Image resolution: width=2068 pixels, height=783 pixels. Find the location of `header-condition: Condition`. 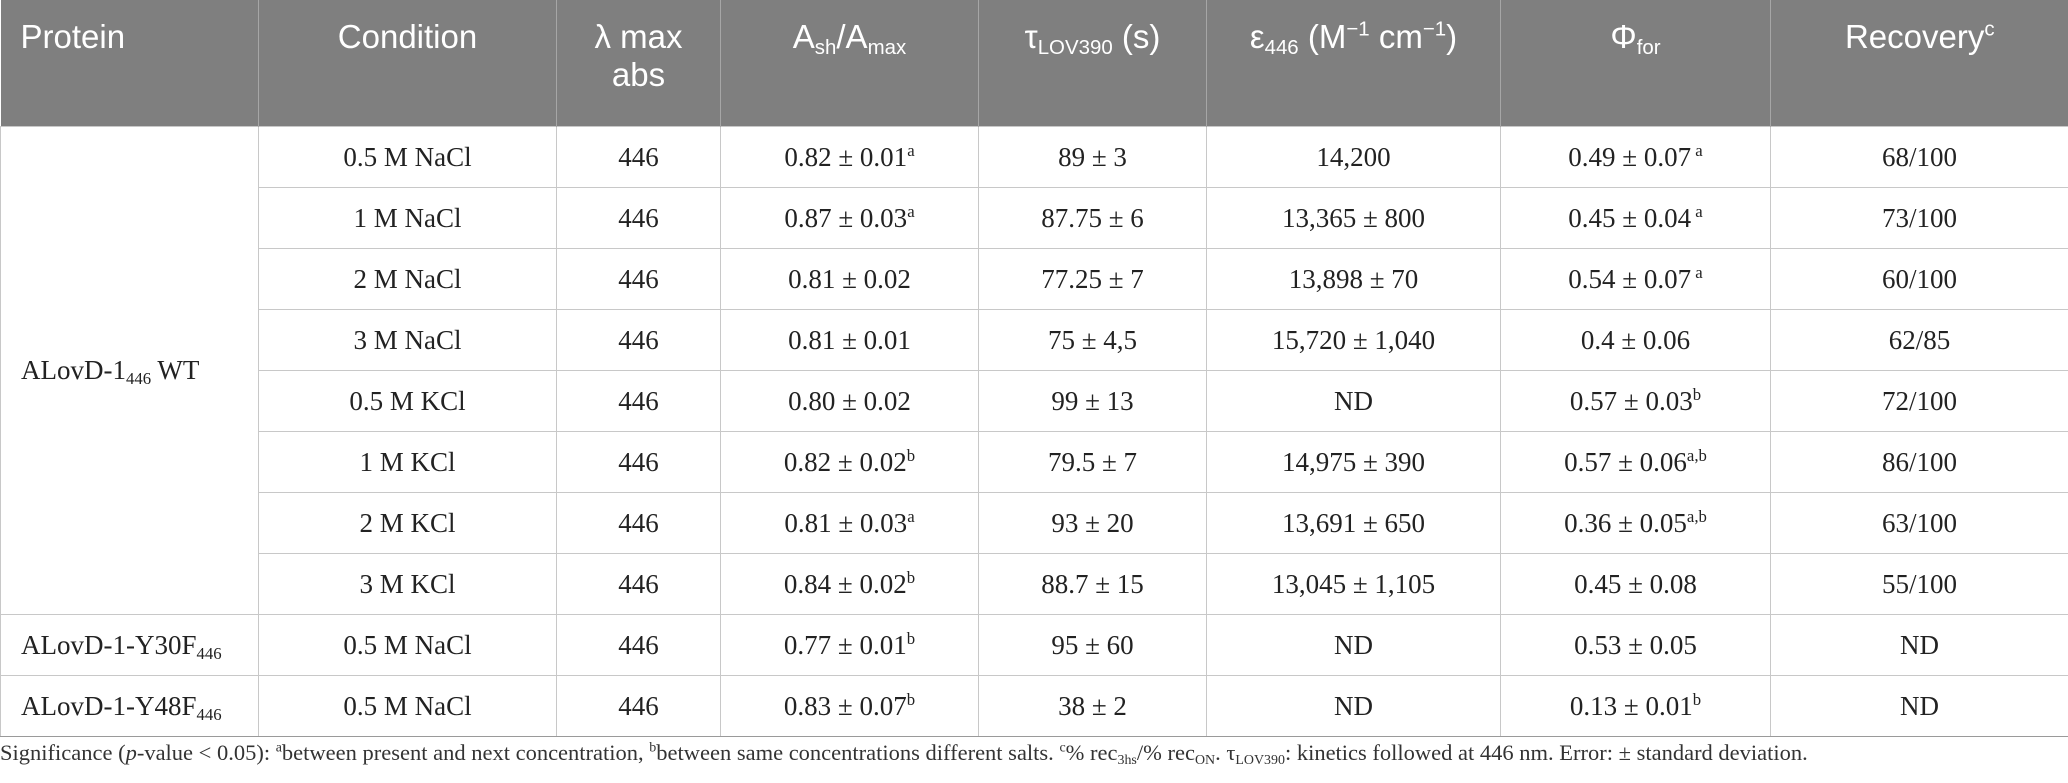

header-condition: Condition is located at coordinates (407, 63).